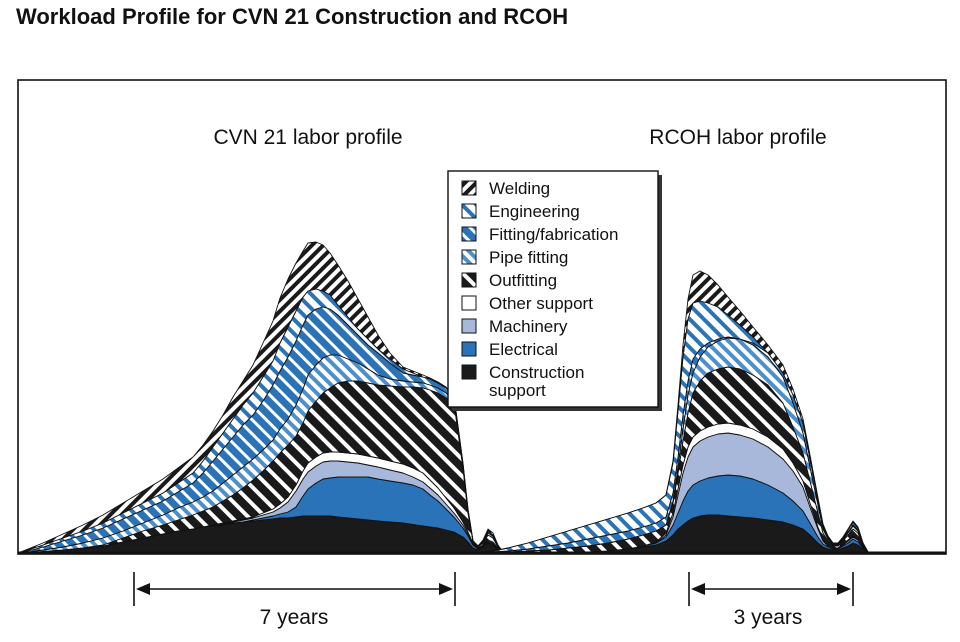 The width and height of the screenshot is (960, 642). What do you see at coordinates (768, 617) in the screenshot?
I see `duration-label-rcoh: 3 years` at bounding box center [768, 617].